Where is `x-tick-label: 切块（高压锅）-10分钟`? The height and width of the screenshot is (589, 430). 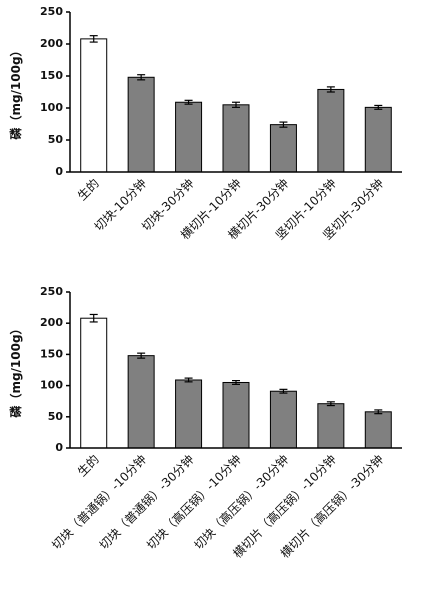 x-tick-label: 切块（高压锅）-10分钟 is located at coordinates (193, 502).